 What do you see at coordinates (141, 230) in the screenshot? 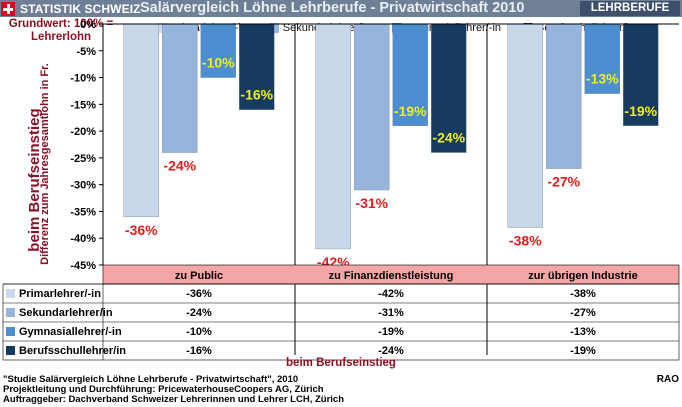
I see `data-label: -36%` at bounding box center [141, 230].